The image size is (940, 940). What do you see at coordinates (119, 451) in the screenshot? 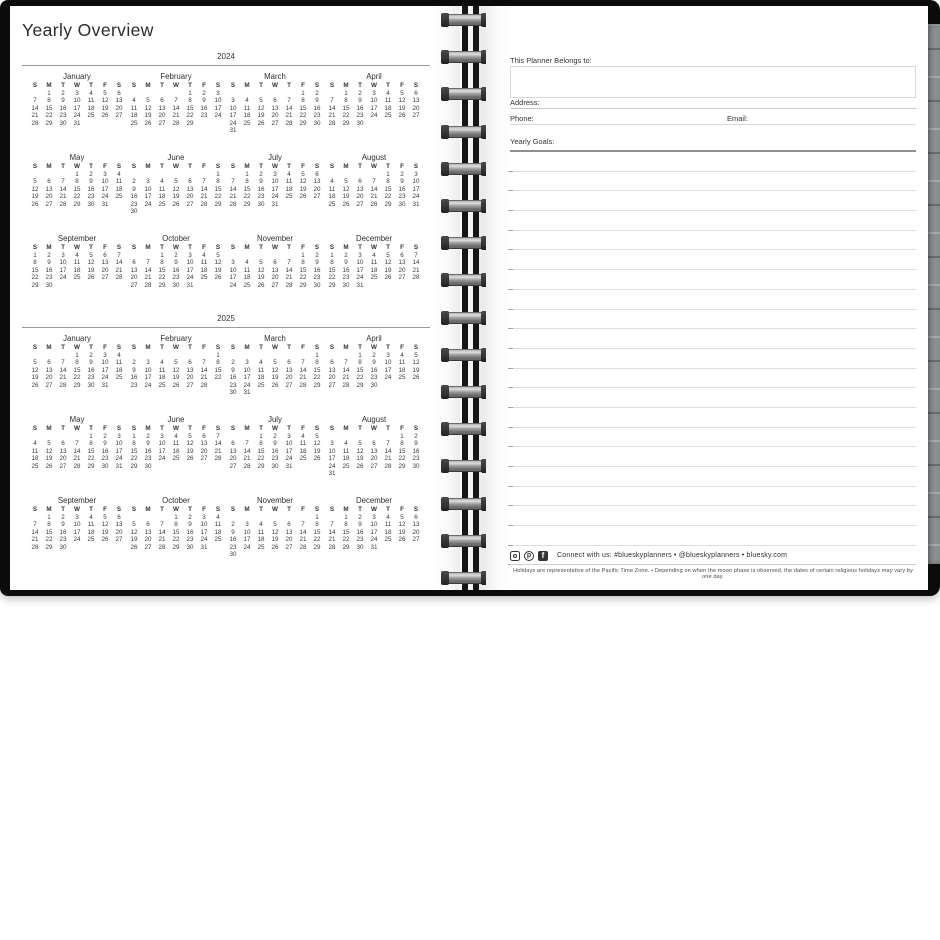
I see `day-cell: 17` at bounding box center [119, 451].